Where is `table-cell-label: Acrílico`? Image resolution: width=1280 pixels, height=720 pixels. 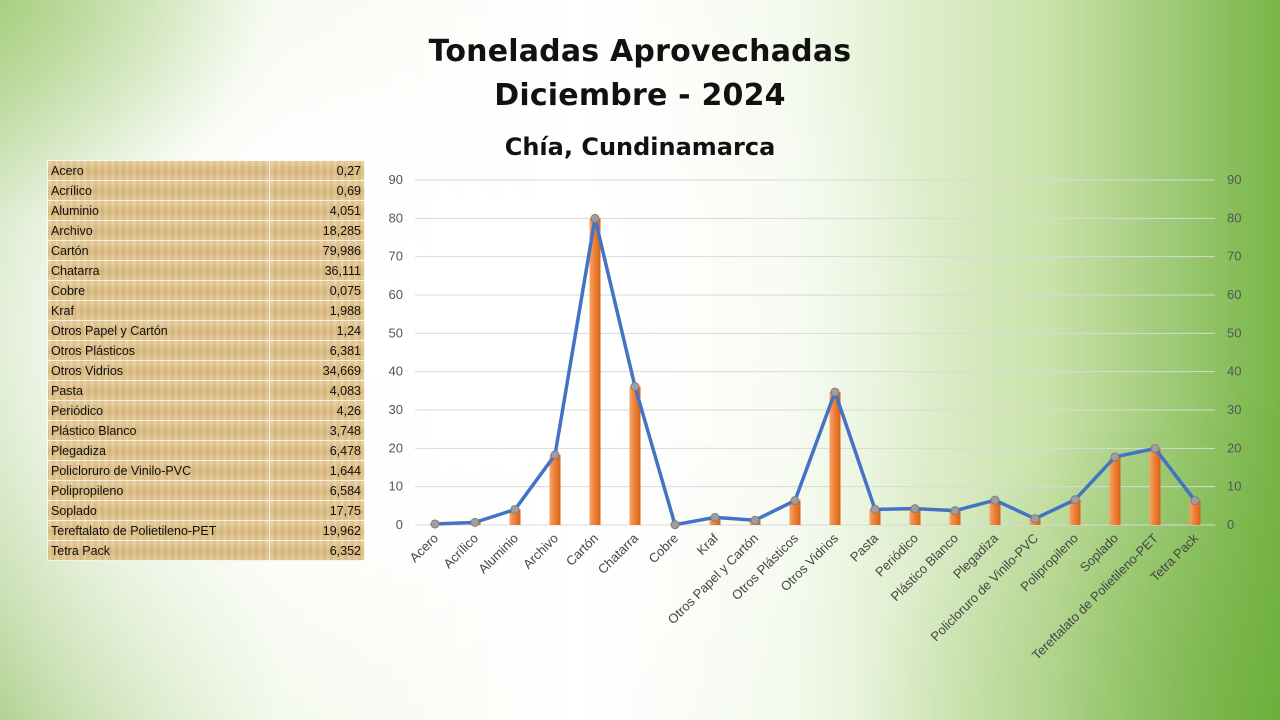
table-cell-label: Acrílico is located at coordinates (158, 190).